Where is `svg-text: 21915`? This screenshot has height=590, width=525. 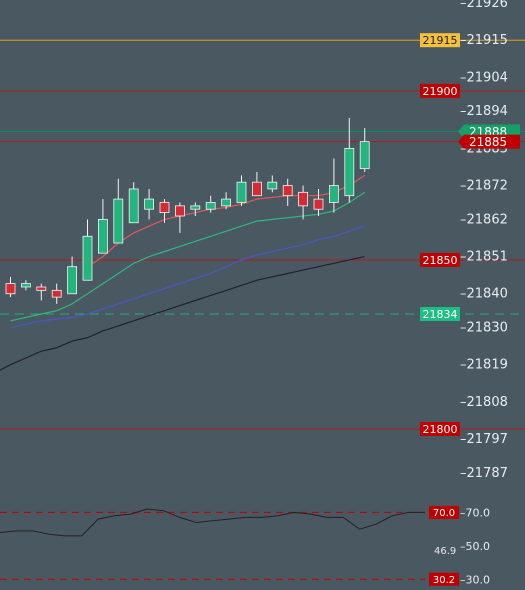 svg-text: 21915 is located at coordinates (440, 40).